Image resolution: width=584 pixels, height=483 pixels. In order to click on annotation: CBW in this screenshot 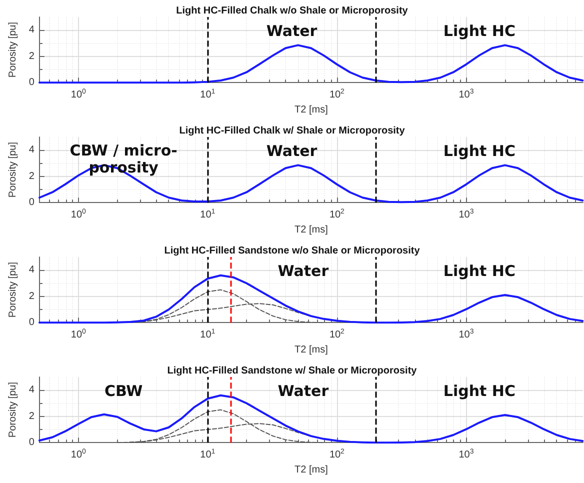, I will do `click(124, 391)`.